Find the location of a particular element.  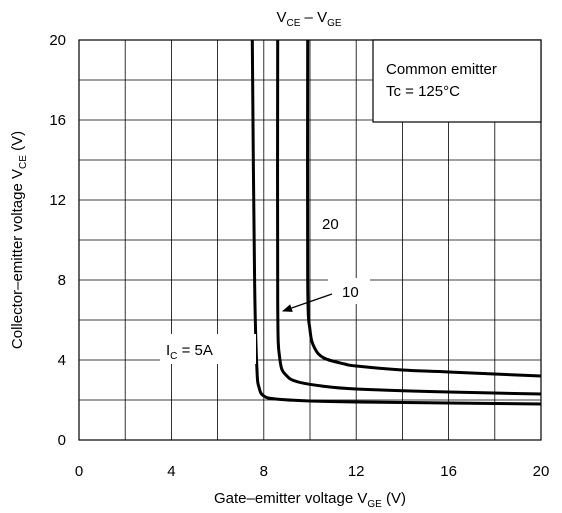

x-tick-label: 12 is located at coordinates (356, 471).